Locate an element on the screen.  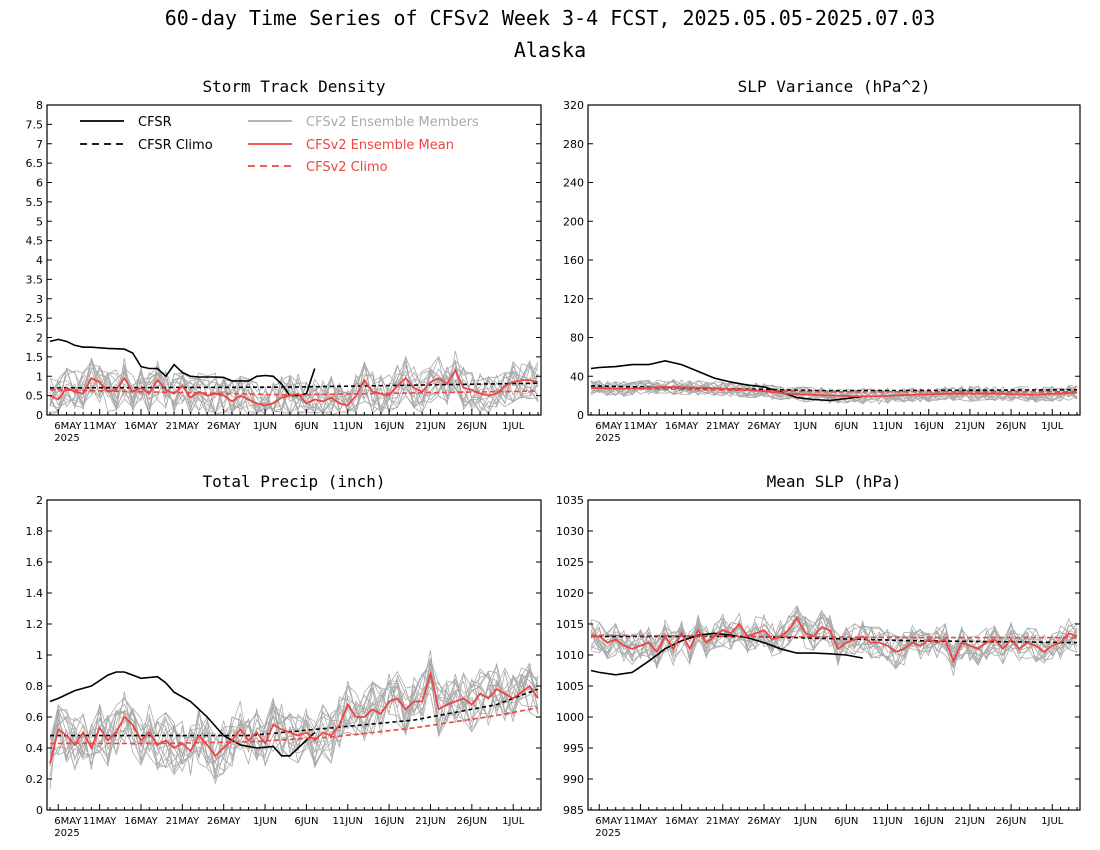
storm-track-plot-area is located at coordinates (294, 376).